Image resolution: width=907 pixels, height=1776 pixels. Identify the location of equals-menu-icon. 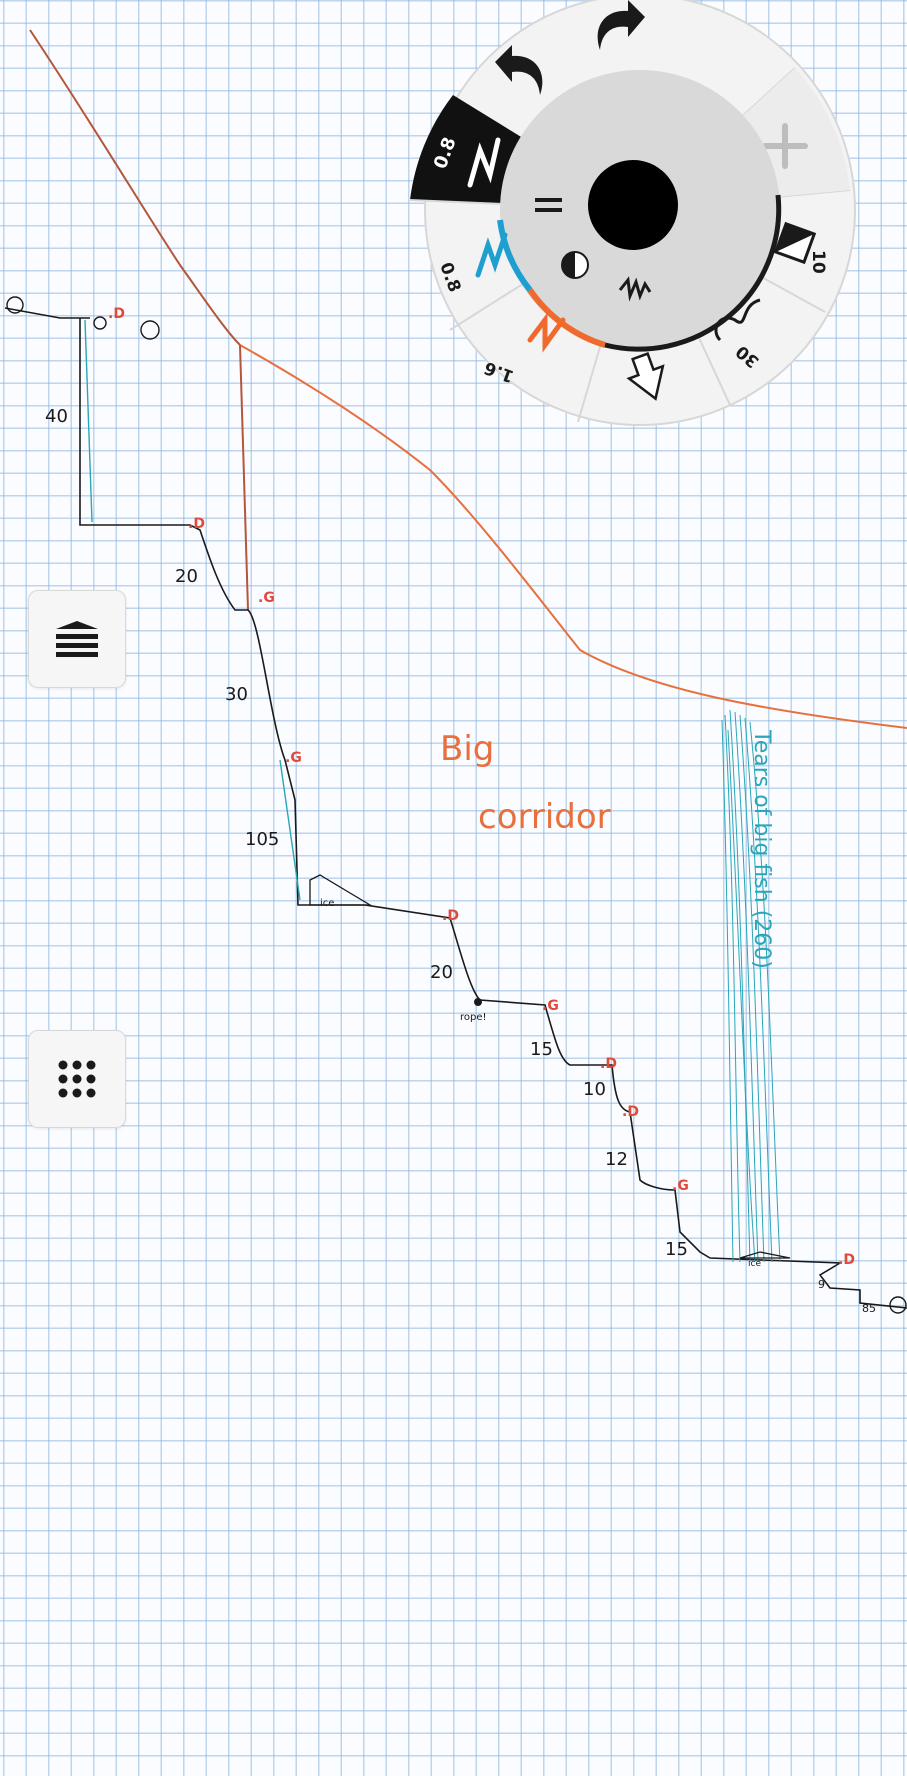
(548, 205).